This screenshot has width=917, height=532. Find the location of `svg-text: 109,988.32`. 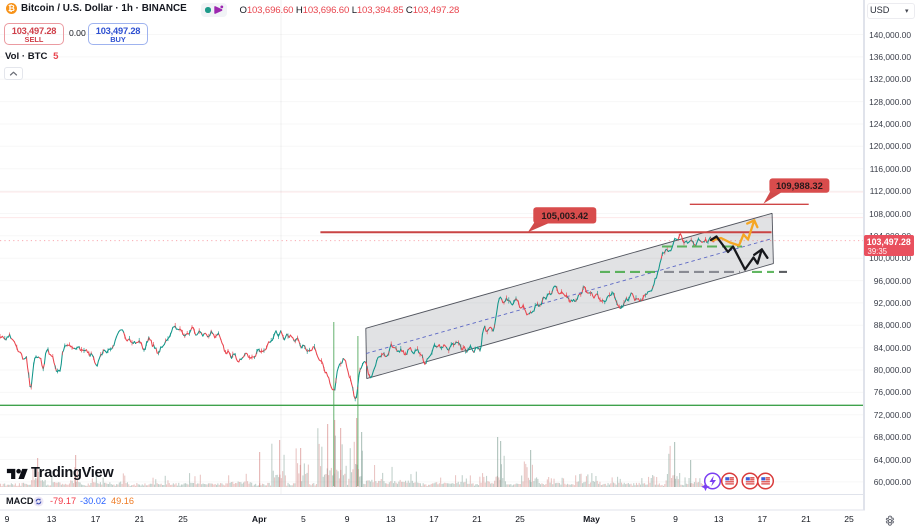

svg-text: 109,988.32 is located at coordinates (799, 185).